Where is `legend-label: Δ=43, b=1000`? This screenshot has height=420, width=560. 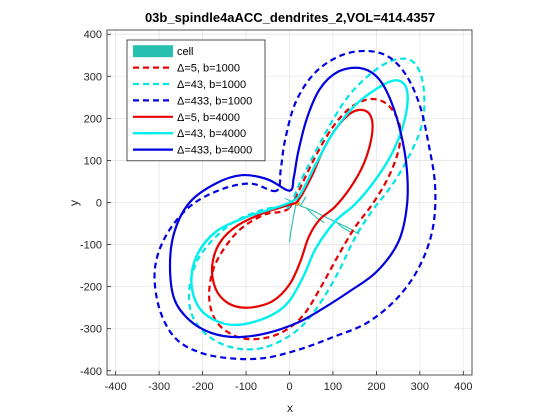 legend-label: Δ=43, b=1000 is located at coordinates (211, 85).